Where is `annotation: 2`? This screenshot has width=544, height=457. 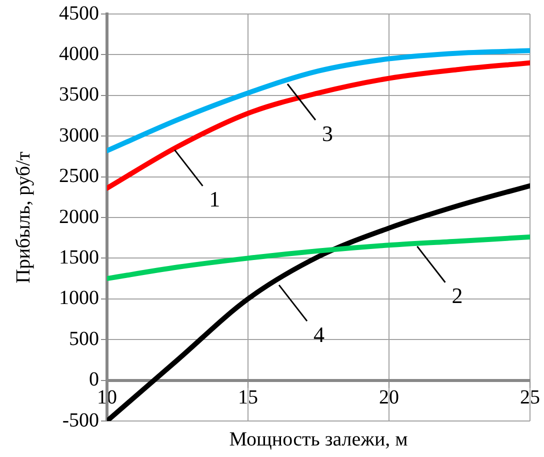 annotation: 2 is located at coordinates (457, 295).